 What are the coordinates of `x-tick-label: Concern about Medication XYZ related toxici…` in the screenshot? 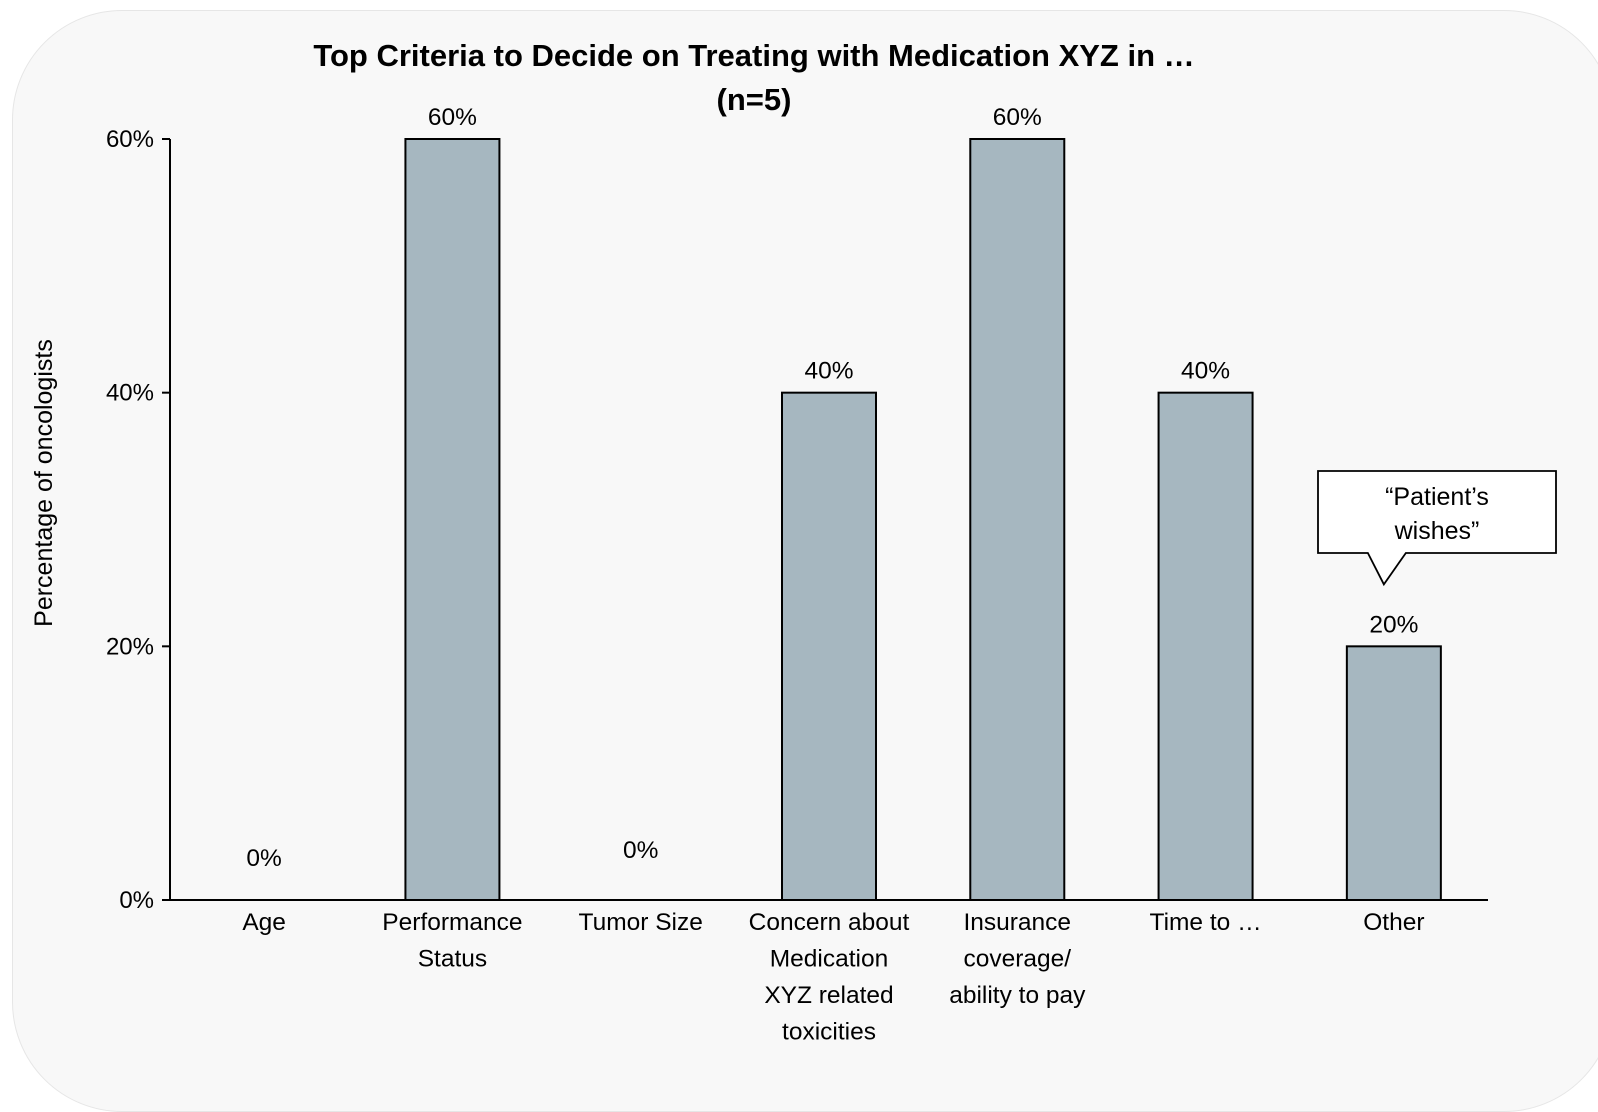 It's located at (829, 977).